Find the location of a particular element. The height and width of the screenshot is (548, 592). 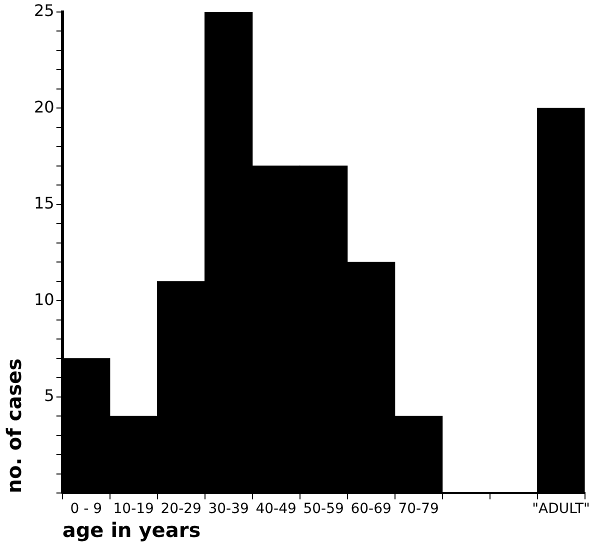

x-tick-label: 50-59 is located at coordinates (323, 509).